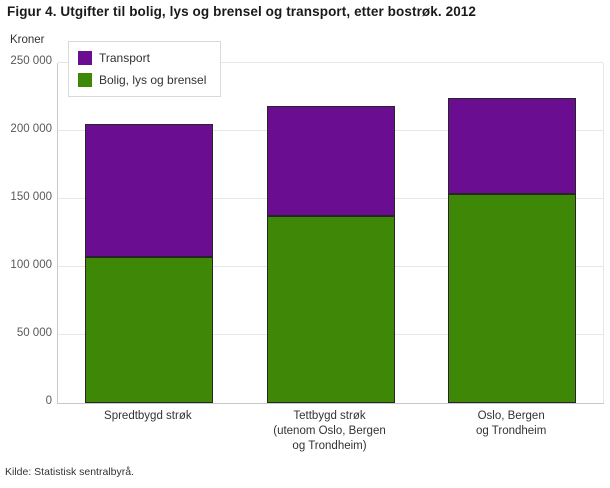 This screenshot has width=610, height=488. I want to click on source-label: Kilde: Statistisk sentralbyrå., so click(69, 472).